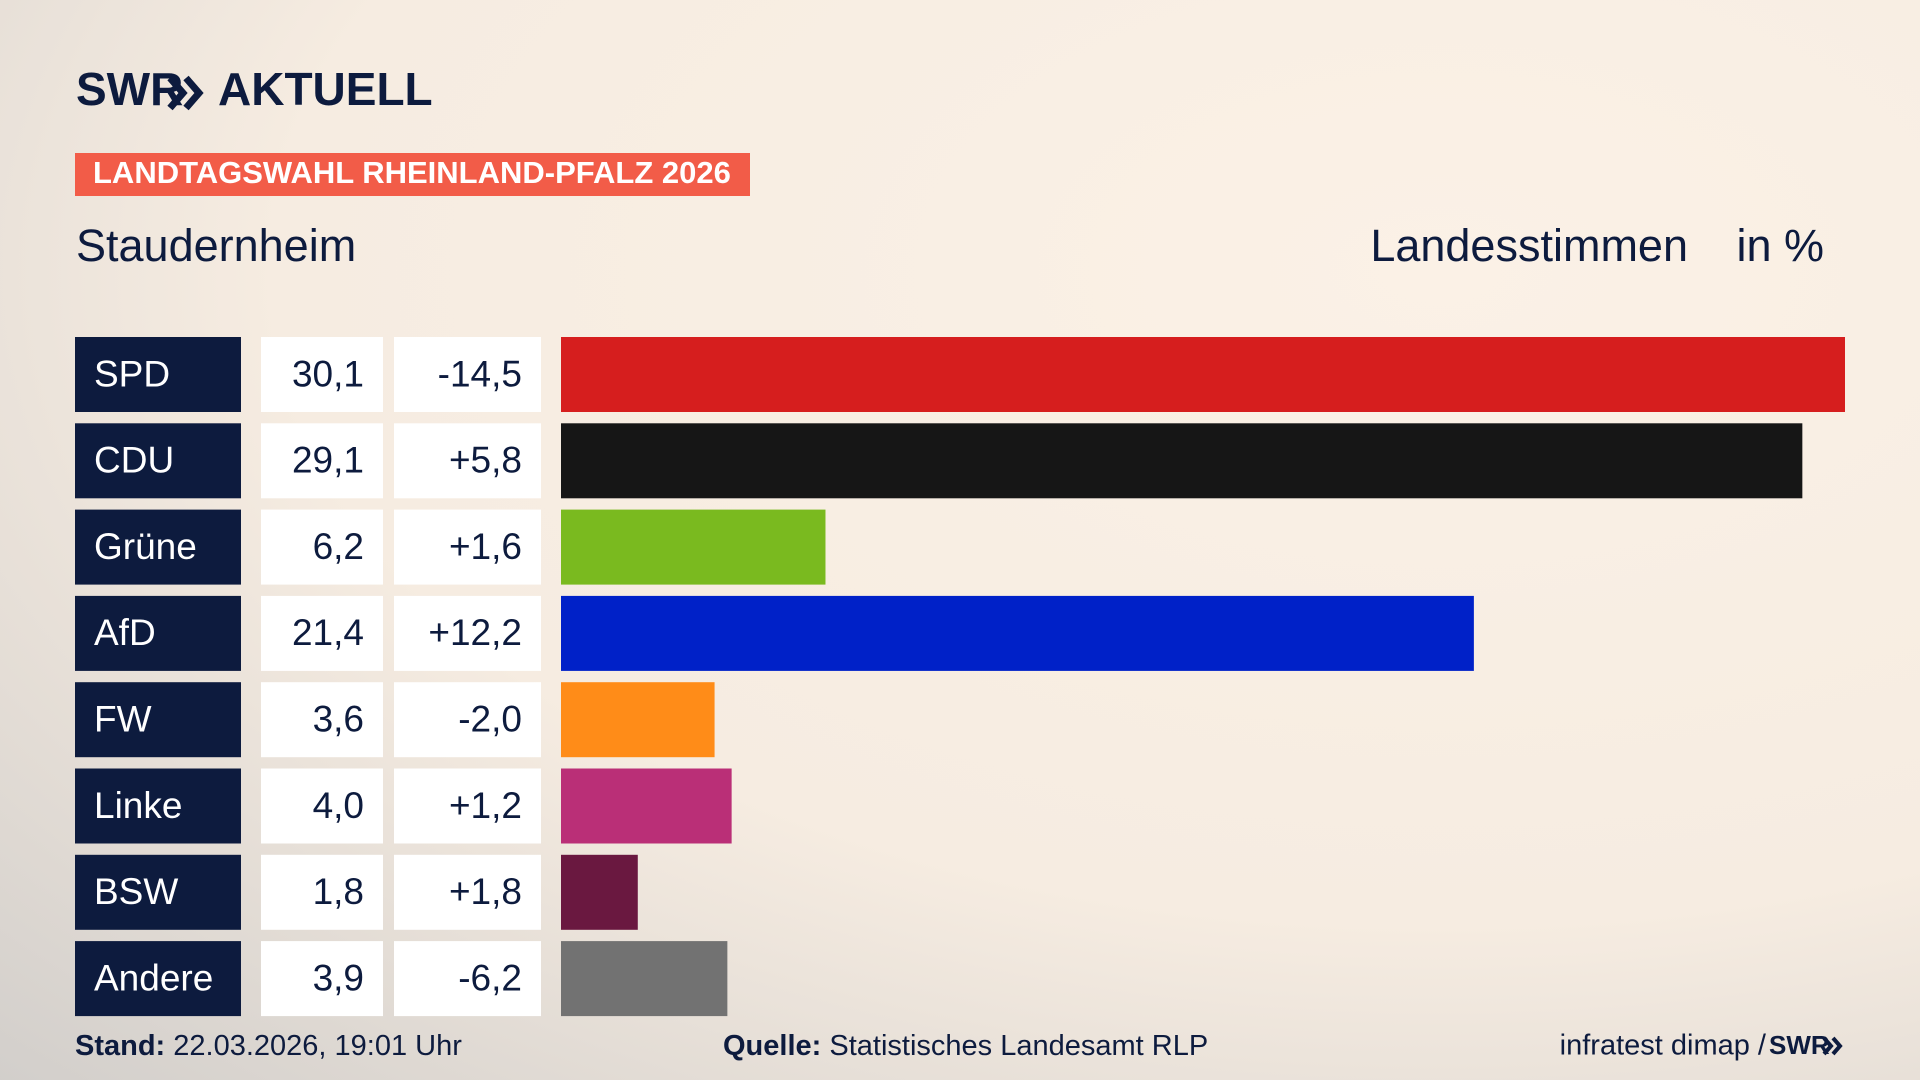 This screenshot has width=1920, height=1080. I want to click on party-label: BSW, so click(136, 891).